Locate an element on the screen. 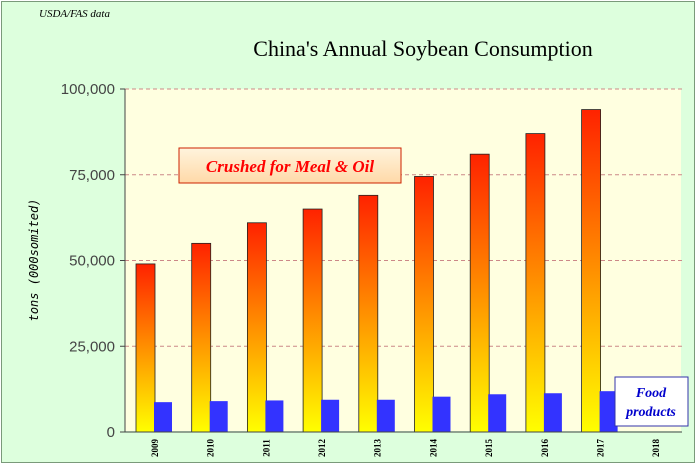  annotation-food-box is located at coordinates (651, 401).